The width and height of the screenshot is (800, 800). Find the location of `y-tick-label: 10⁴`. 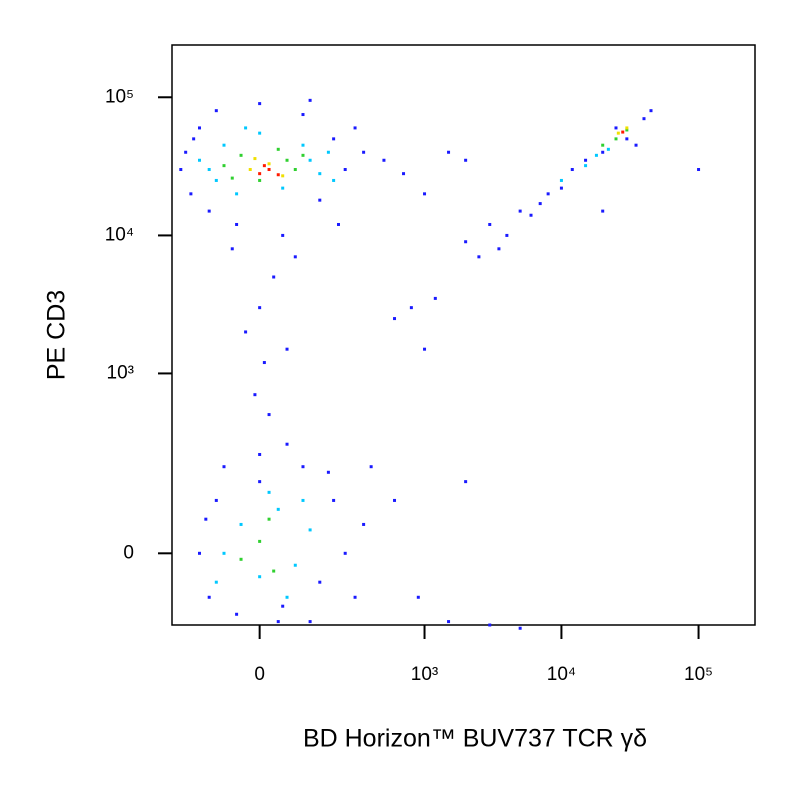

y-tick-label: 10⁴ is located at coordinates (119, 234).